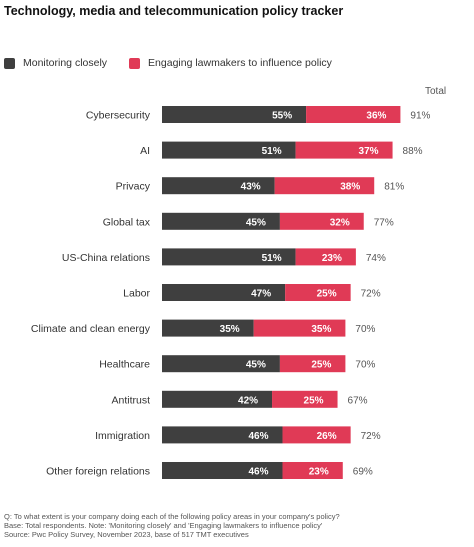 The width and height of the screenshot is (474, 547). I want to click on data-label-monitoring-healthcare: 45%, so click(256, 365).